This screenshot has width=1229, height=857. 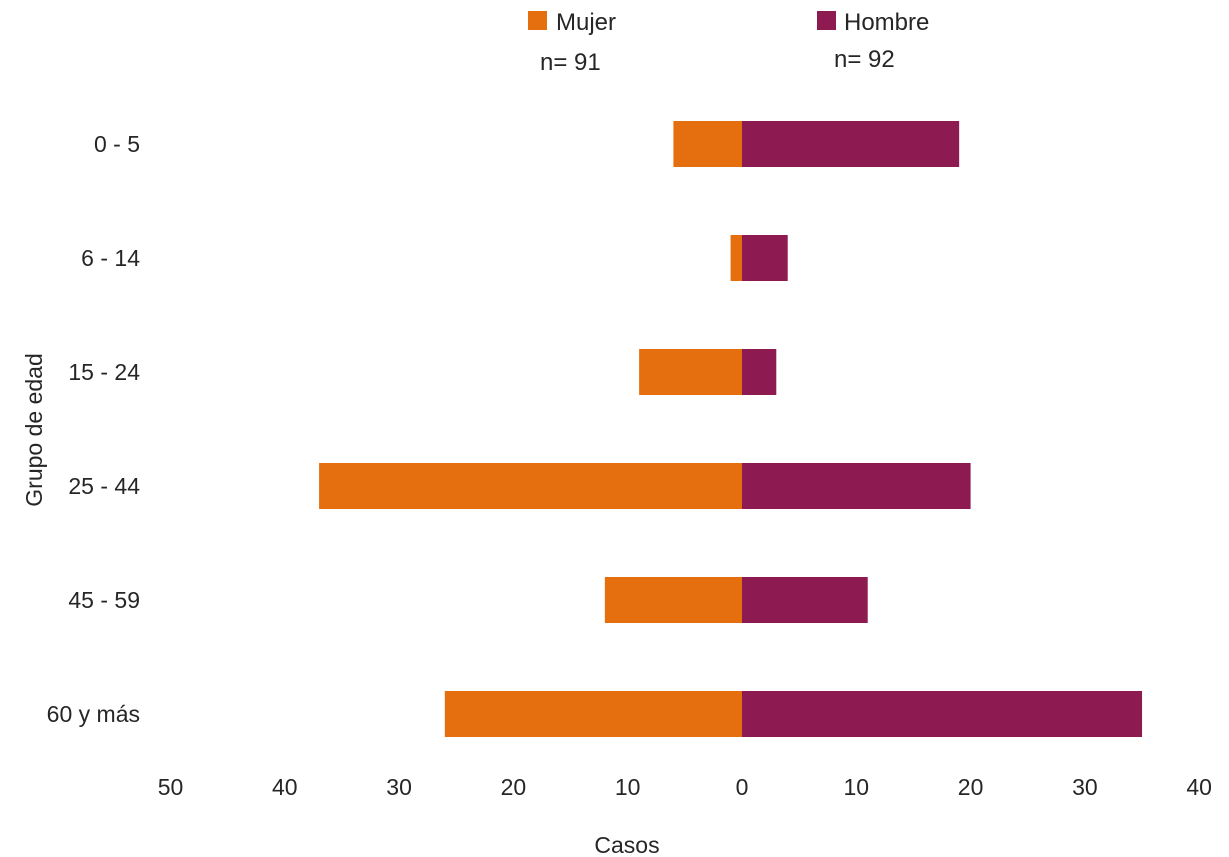 What do you see at coordinates (864, 59) in the screenshot?
I see `legend-n-hombre: n= 92` at bounding box center [864, 59].